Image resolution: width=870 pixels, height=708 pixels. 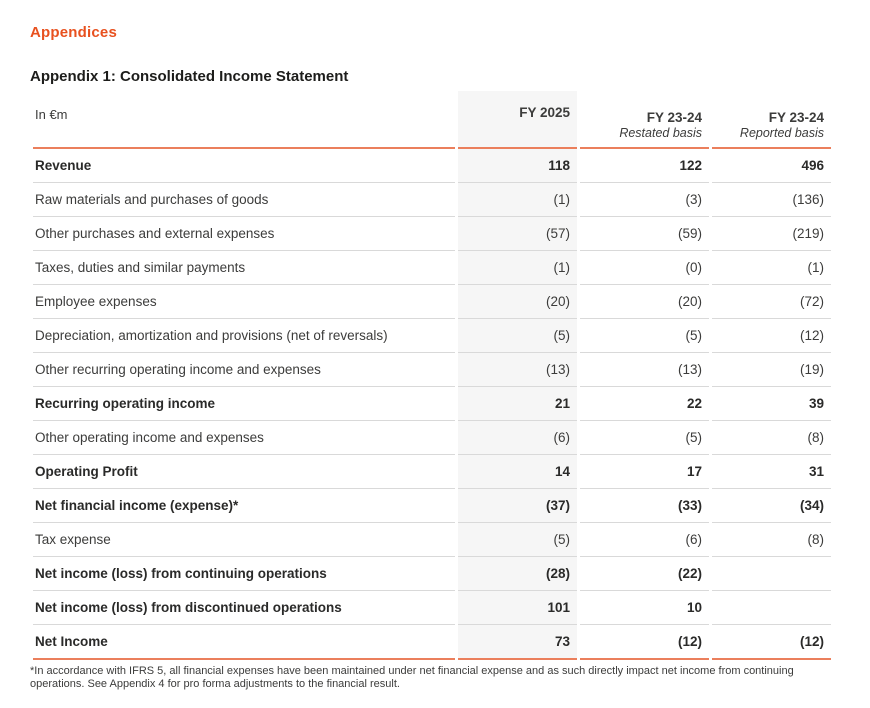 I want to click on row-label: Net Income, so click(x=244, y=642).